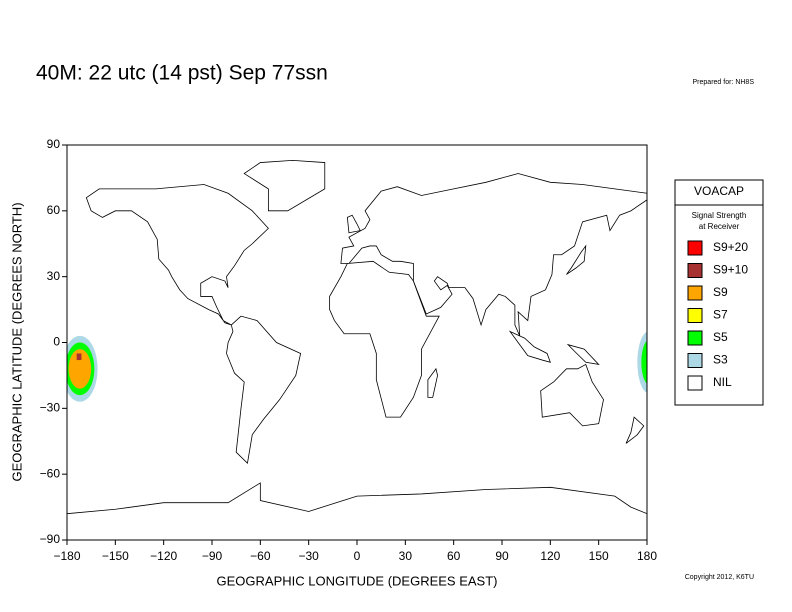 The height and width of the screenshot is (612, 792). I want to click on x-tick-label: −120, so click(163, 556).